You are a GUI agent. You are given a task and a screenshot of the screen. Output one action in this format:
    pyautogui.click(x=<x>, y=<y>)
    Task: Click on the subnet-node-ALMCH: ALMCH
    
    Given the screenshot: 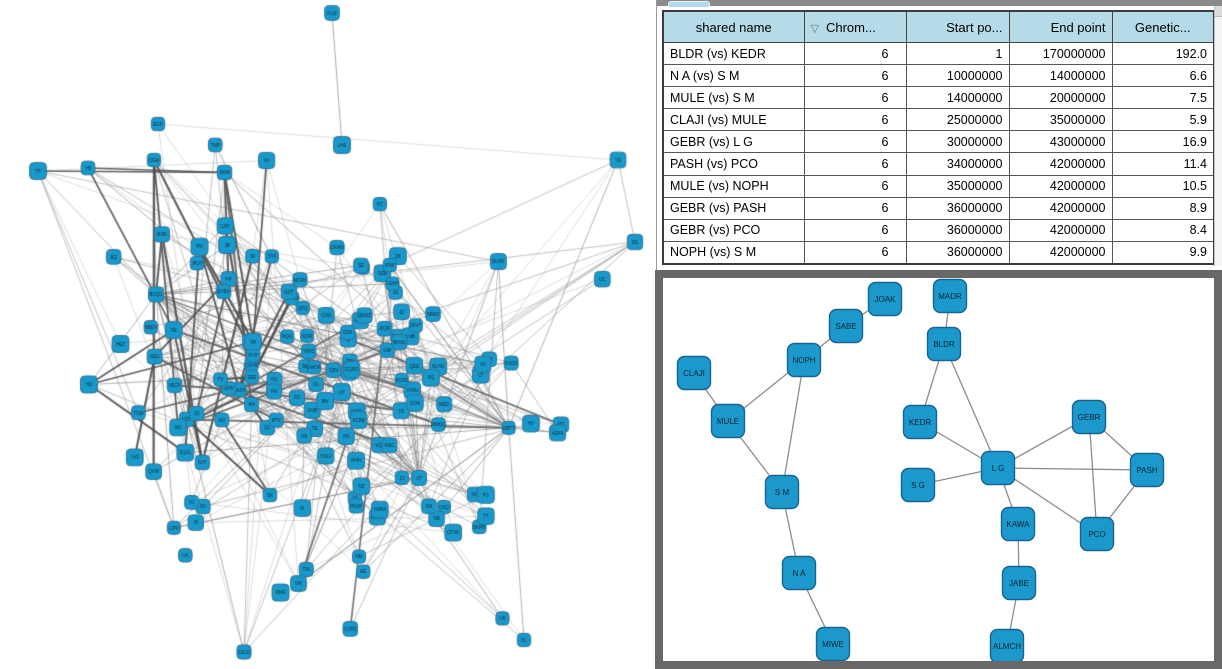 What is the action you would take?
    pyautogui.click(x=1007, y=645)
    